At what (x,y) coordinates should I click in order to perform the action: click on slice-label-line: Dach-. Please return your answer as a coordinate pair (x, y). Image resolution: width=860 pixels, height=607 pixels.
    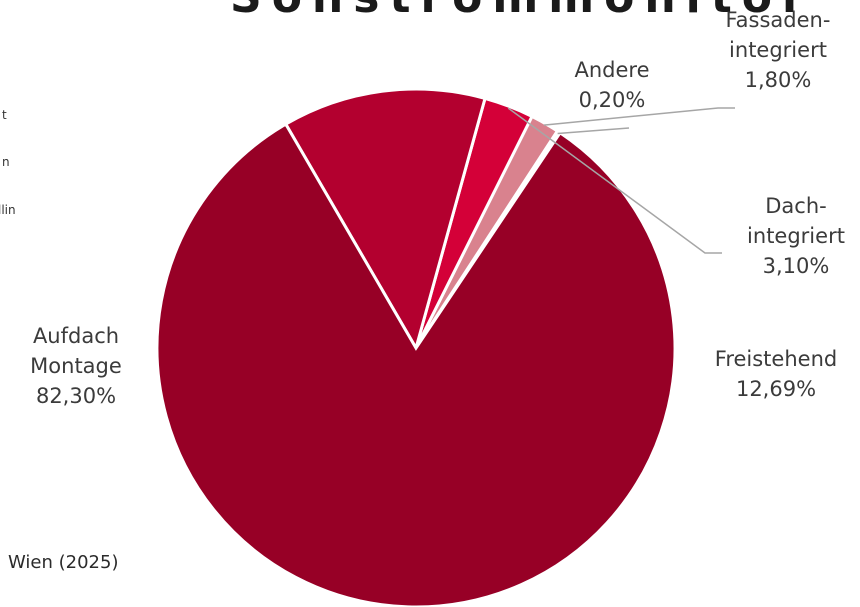
    Looking at the image, I should click on (795, 206).